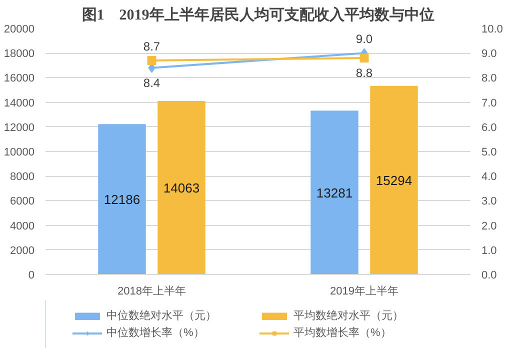 The height and width of the screenshot is (356, 510). Describe the element at coordinates (489, 276) in the screenshot. I see `y2-tick-label: 0.0` at that location.